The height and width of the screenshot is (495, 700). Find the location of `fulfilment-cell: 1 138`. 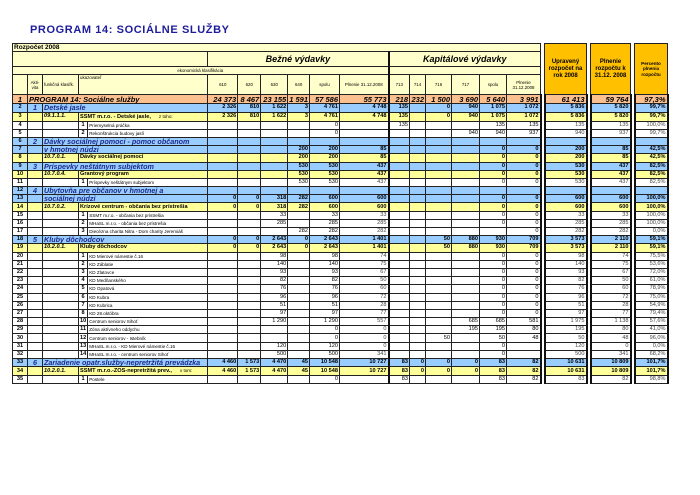

fulfilment-cell: 1 138 is located at coordinates (610, 322).